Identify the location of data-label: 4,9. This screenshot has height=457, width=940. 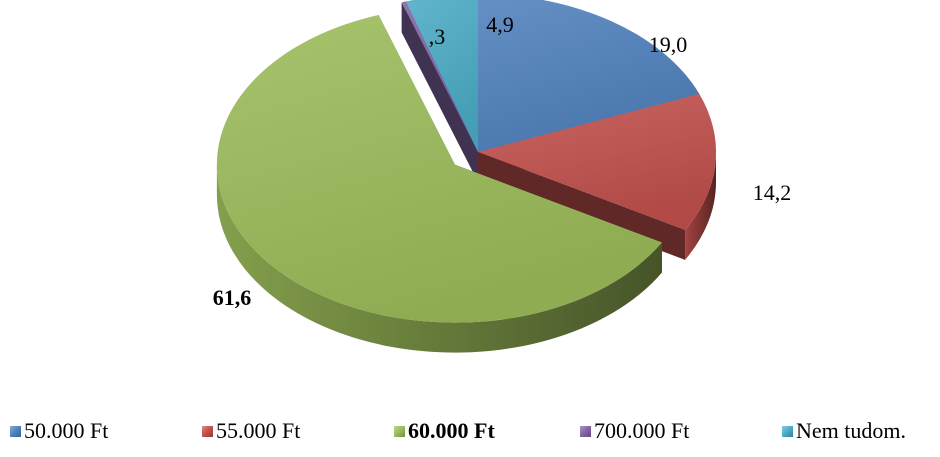
(500, 24).